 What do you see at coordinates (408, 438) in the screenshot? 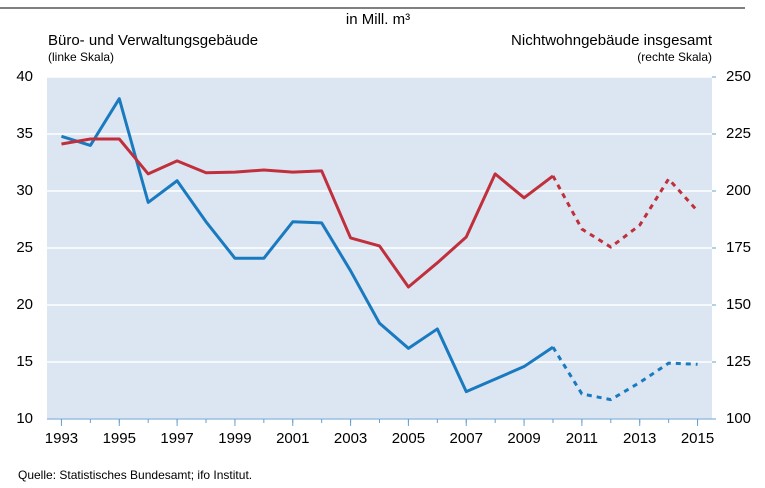
I see `x-tick-label: 2005` at bounding box center [408, 438].